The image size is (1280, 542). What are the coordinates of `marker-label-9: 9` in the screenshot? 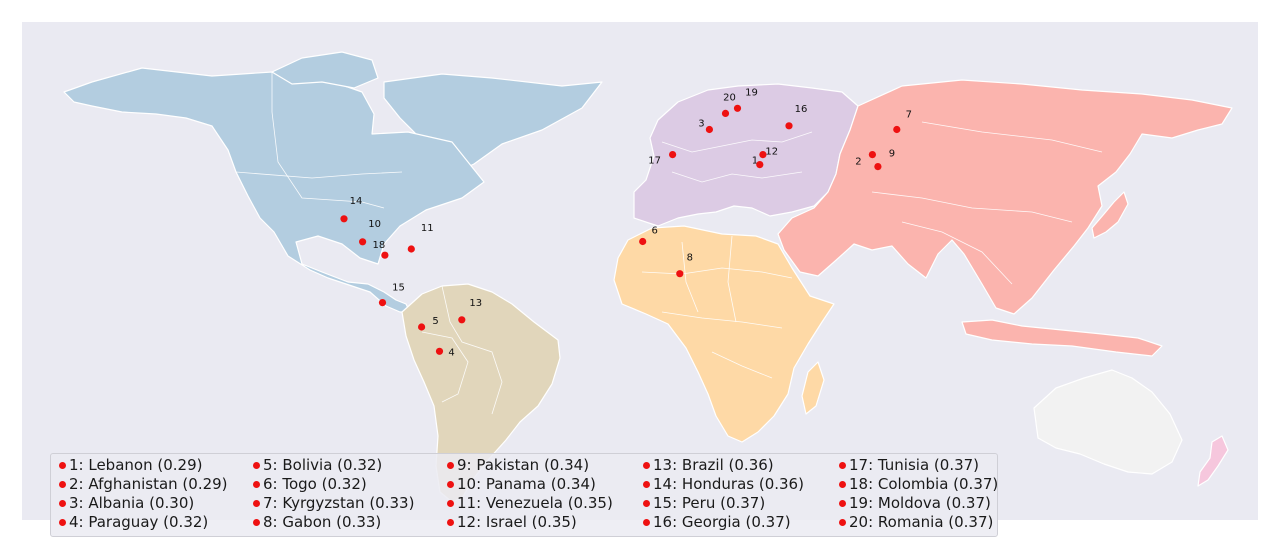 It's located at (892, 154).